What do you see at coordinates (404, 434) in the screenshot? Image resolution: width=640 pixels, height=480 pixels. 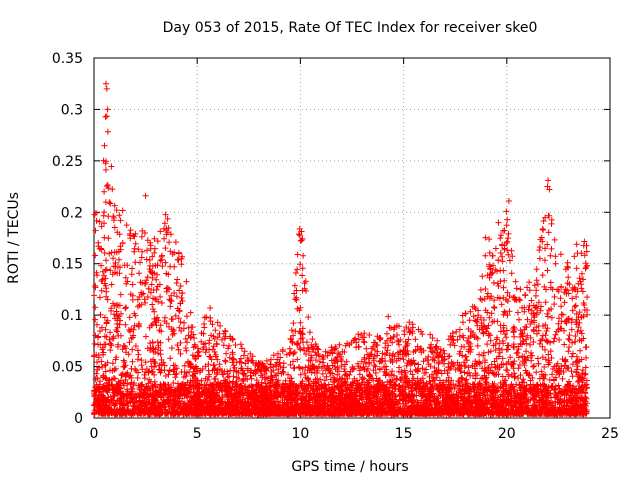 I see `x-tick-label: 15` at bounding box center [404, 434].